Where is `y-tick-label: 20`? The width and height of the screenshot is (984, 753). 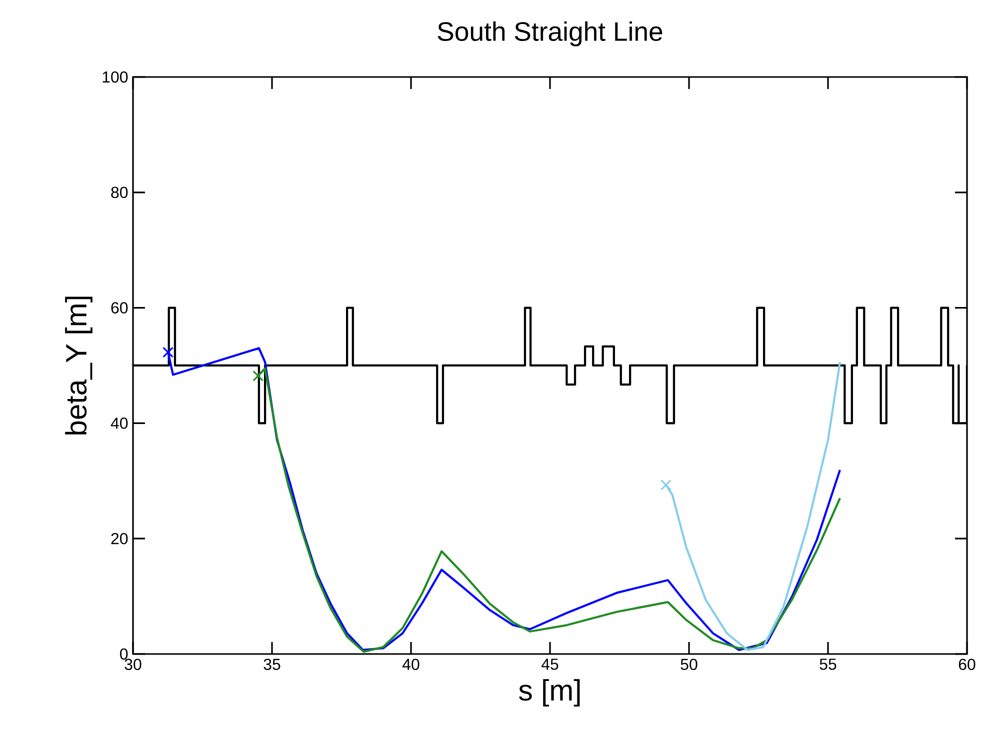 y-tick-label: 20 is located at coordinates (119, 538).